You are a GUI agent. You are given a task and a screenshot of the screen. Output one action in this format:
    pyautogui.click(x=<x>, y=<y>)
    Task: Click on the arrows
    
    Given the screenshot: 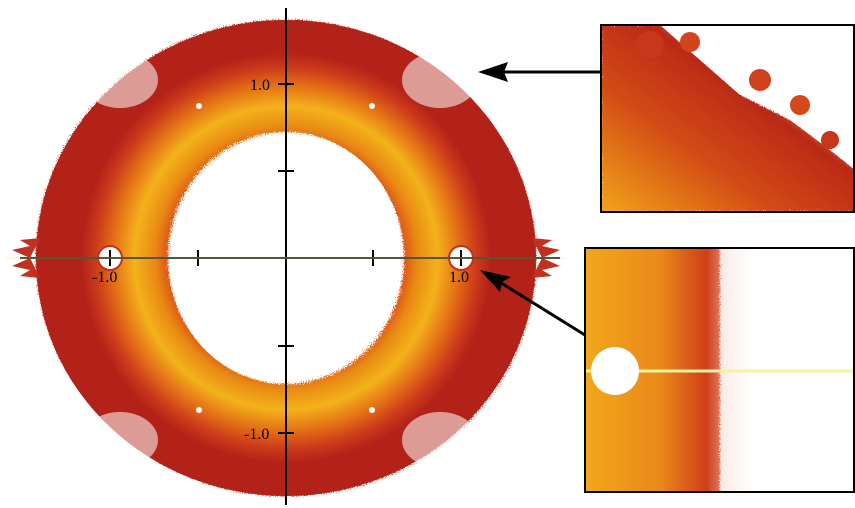 What is the action you would take?
    pyautogui.click(x=539, y=199)
    